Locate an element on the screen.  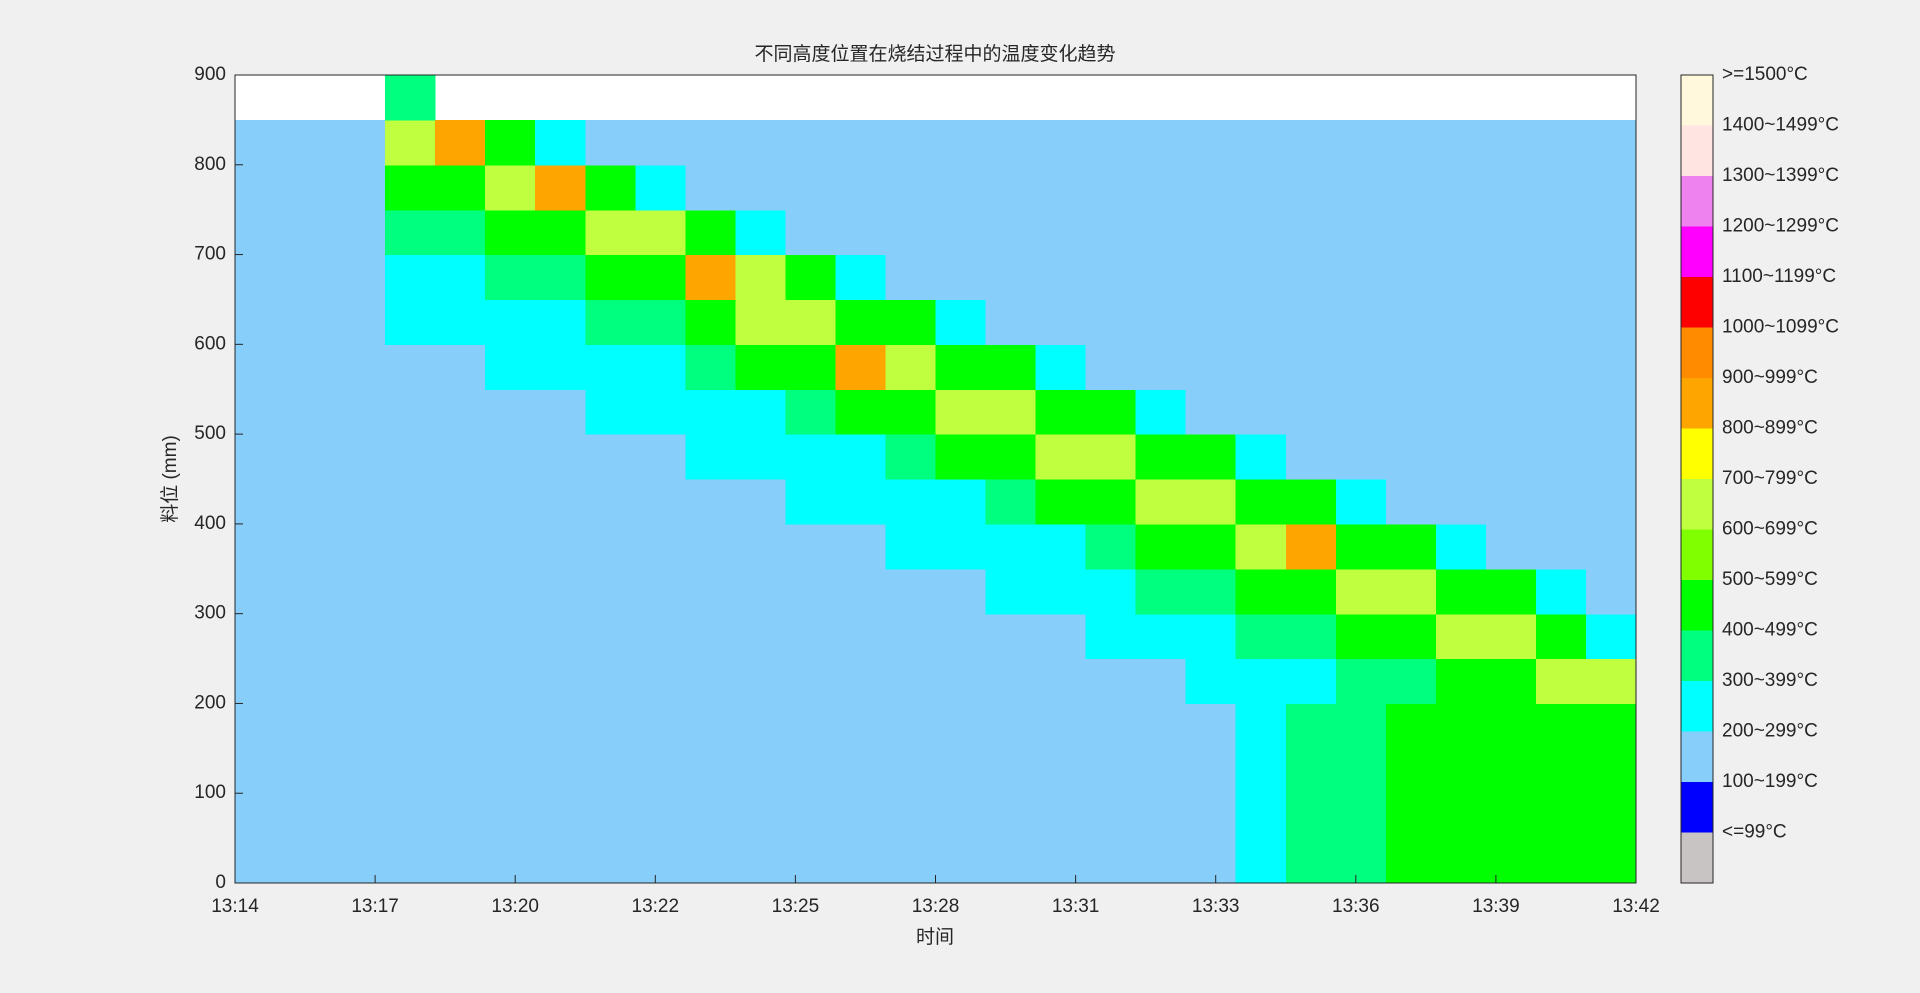
colorbar-label: 1100~1199°C is located at coordinates (1779, 276).